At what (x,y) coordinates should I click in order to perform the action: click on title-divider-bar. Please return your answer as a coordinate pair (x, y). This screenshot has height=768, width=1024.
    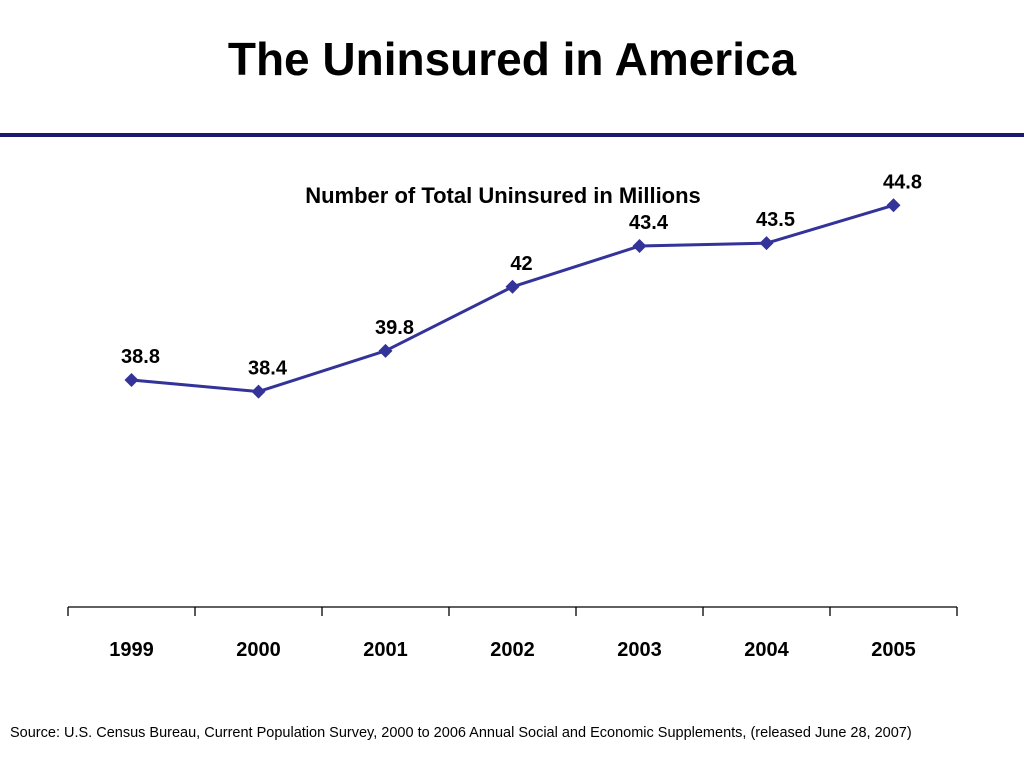
    Looking at the image, I should click on (512, 135).